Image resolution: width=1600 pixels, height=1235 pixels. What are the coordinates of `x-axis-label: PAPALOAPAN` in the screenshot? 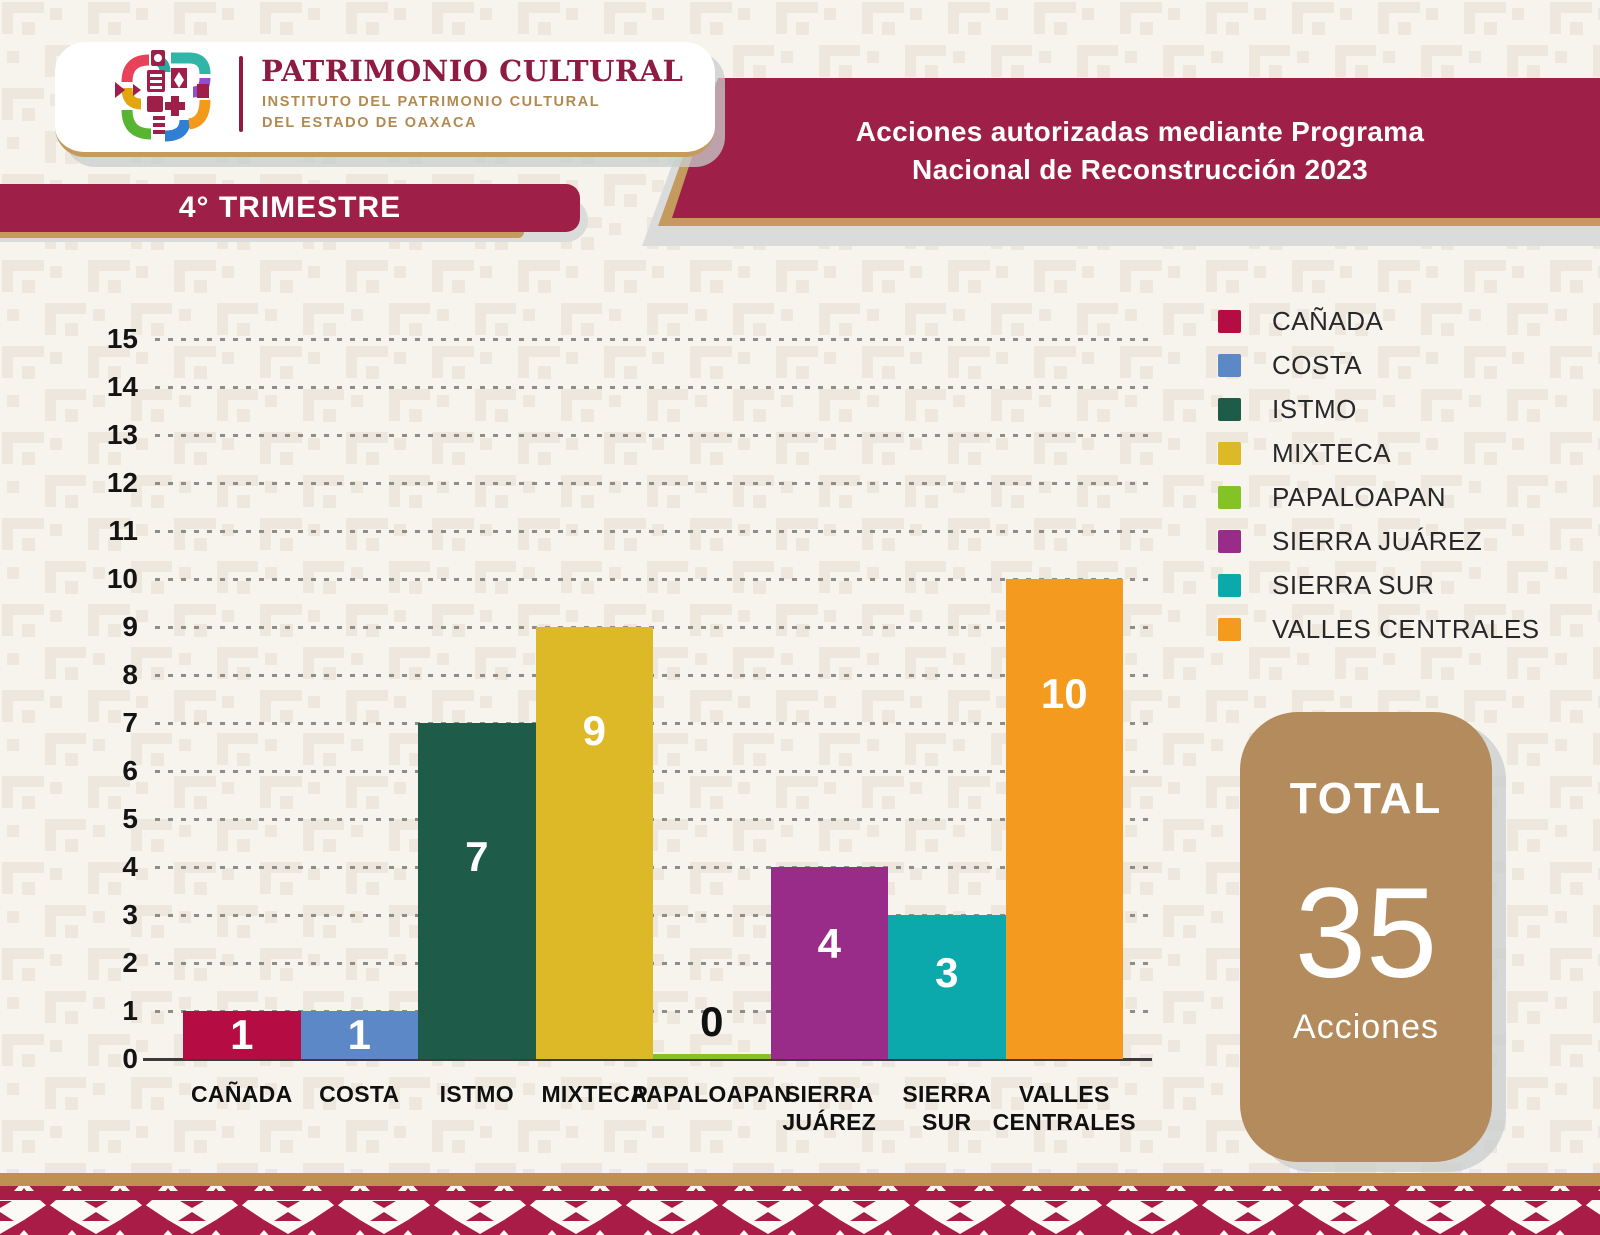 It's located at (712, 1094).